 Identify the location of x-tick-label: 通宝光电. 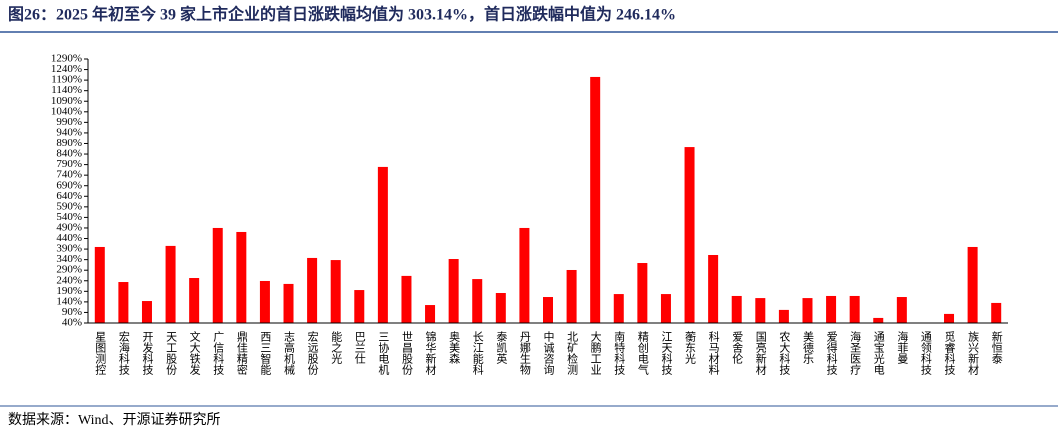
(878, 353).